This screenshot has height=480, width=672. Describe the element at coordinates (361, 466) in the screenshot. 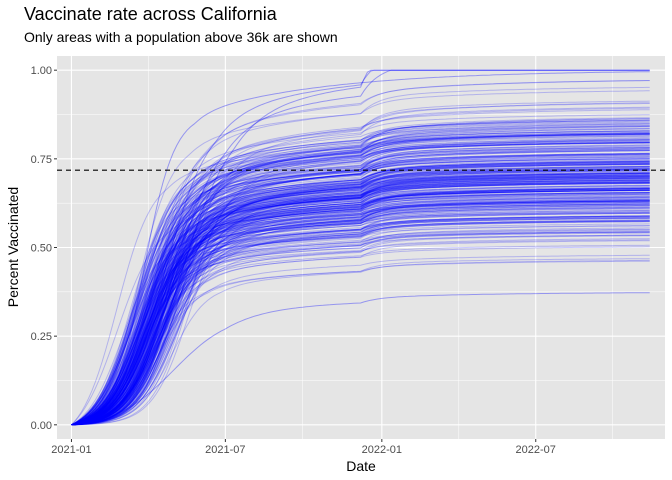

I see `x-axis-title: Date` at that location.